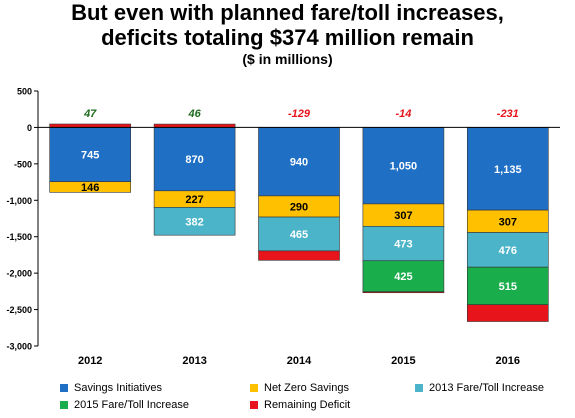 The height and width of the screenshot is (418, 575). What do you see at coordinates (19, 310) in the screenshot?
I see `y-tick-label: -2,500` at bounding box center [19, 310].